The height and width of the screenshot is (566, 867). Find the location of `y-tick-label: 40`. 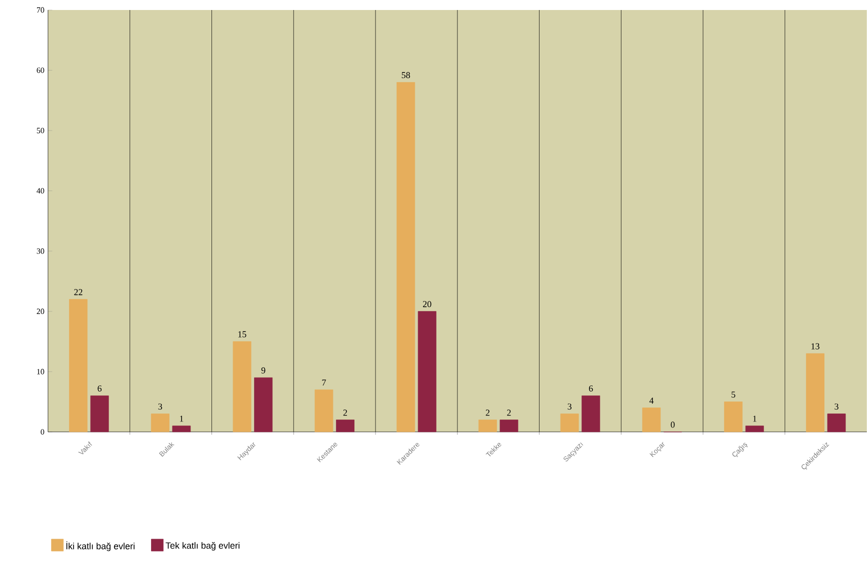

y-tick-label: 40 is located at coordinates (40, 191).